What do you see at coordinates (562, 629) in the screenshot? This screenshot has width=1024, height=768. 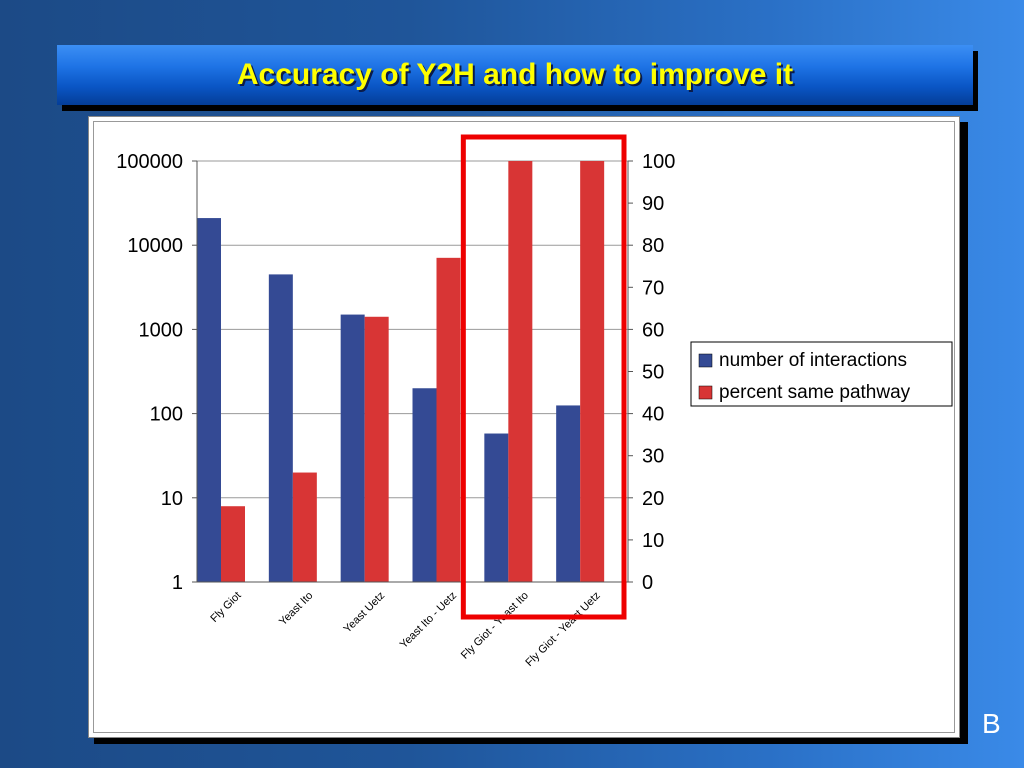 I see `category-label: Fly Giot - Yeast Uetz` at bounding box center [562, 629].